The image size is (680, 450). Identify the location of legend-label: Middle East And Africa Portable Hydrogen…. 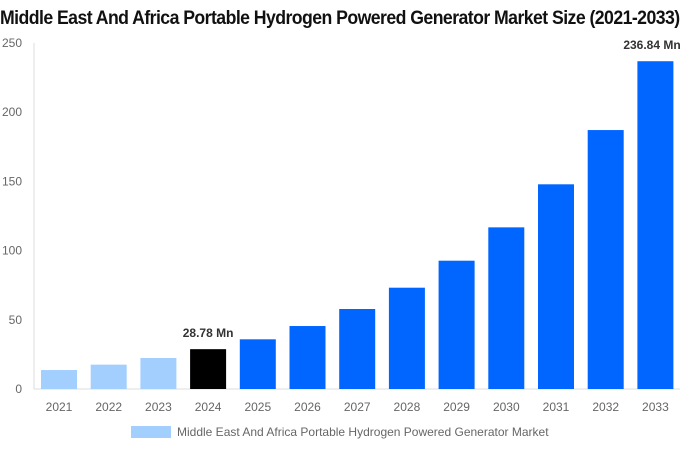
(363, 432).